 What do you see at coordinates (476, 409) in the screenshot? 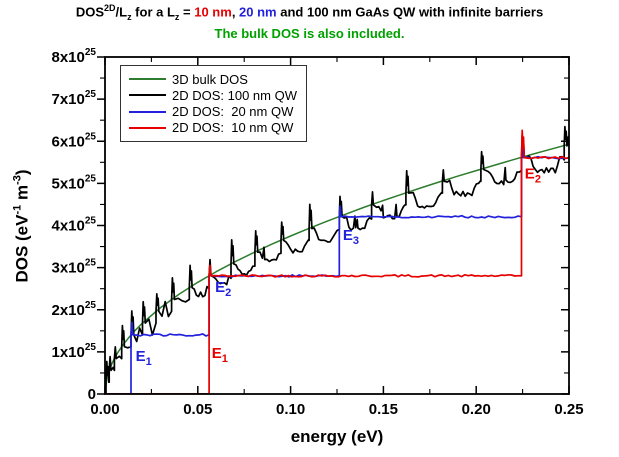
I see `x-tick-label: 0.20` at bounding box center [476, 409].